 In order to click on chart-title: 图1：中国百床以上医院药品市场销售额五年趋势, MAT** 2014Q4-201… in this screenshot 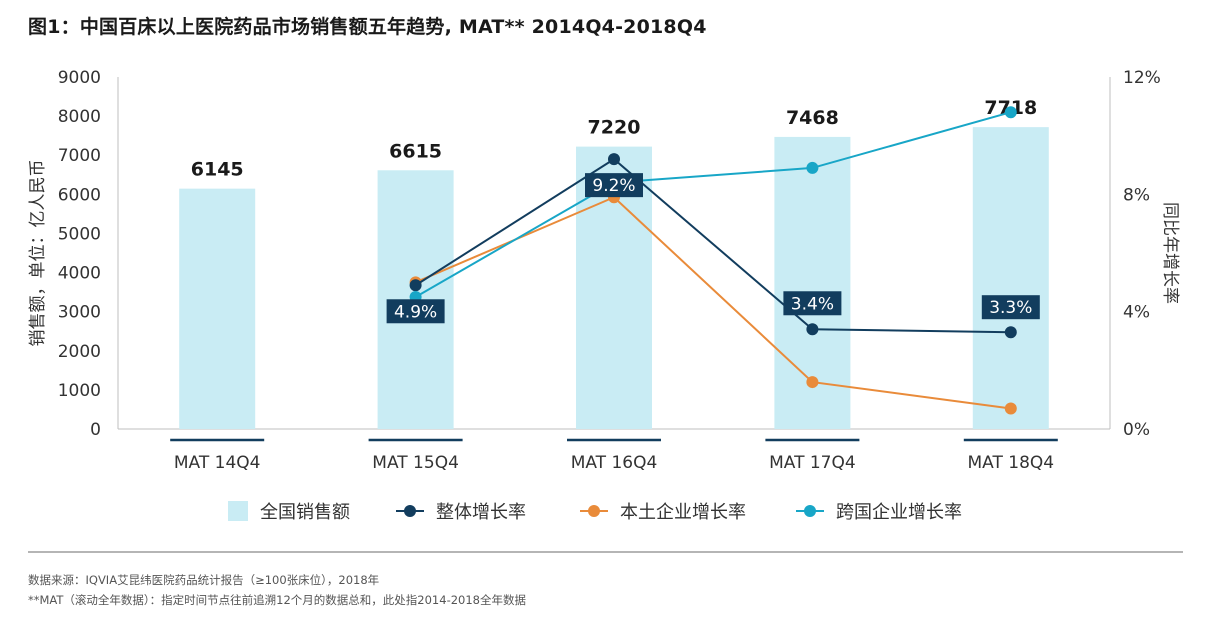, I will do `click(367, 27)`.